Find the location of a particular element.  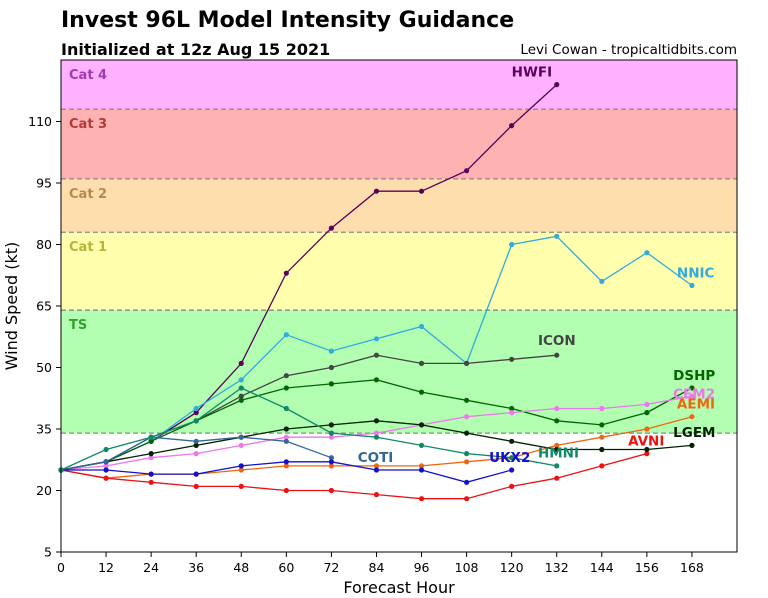

chart-credit: Levi Cowan - tropicaltidbits.com is located at coordinates (628, 50).